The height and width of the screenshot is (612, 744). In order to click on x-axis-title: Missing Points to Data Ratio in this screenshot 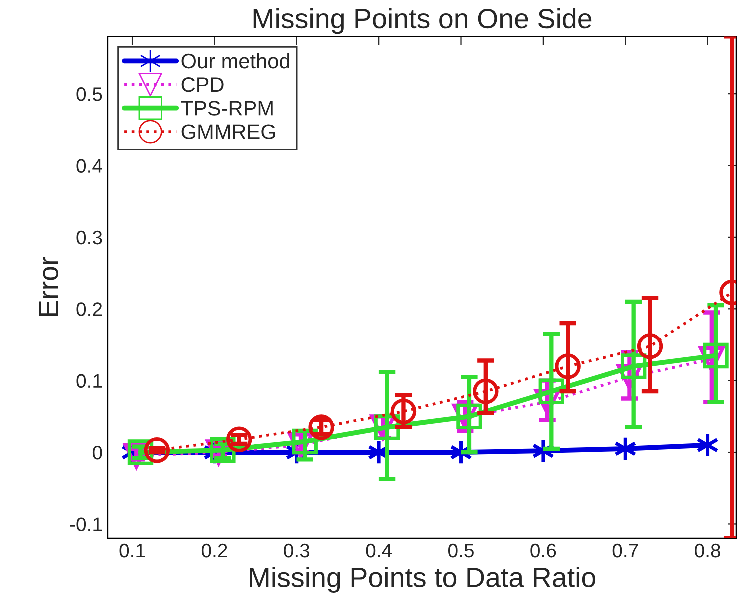, I will do `click(423, 580)`.